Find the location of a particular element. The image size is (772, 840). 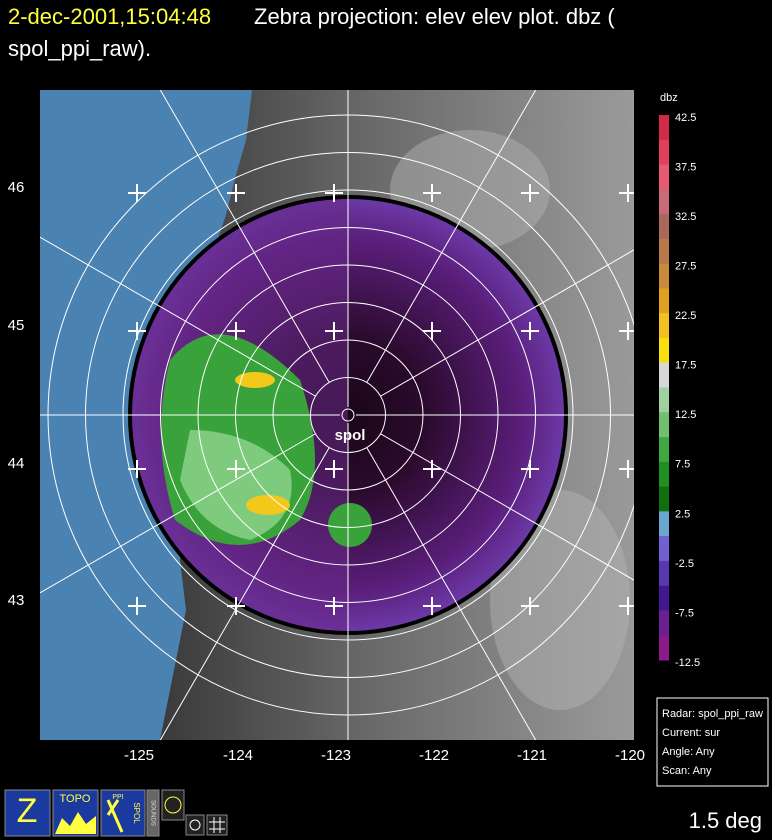

colorbar-label: 22.5 is located at coordinates (685, 316).